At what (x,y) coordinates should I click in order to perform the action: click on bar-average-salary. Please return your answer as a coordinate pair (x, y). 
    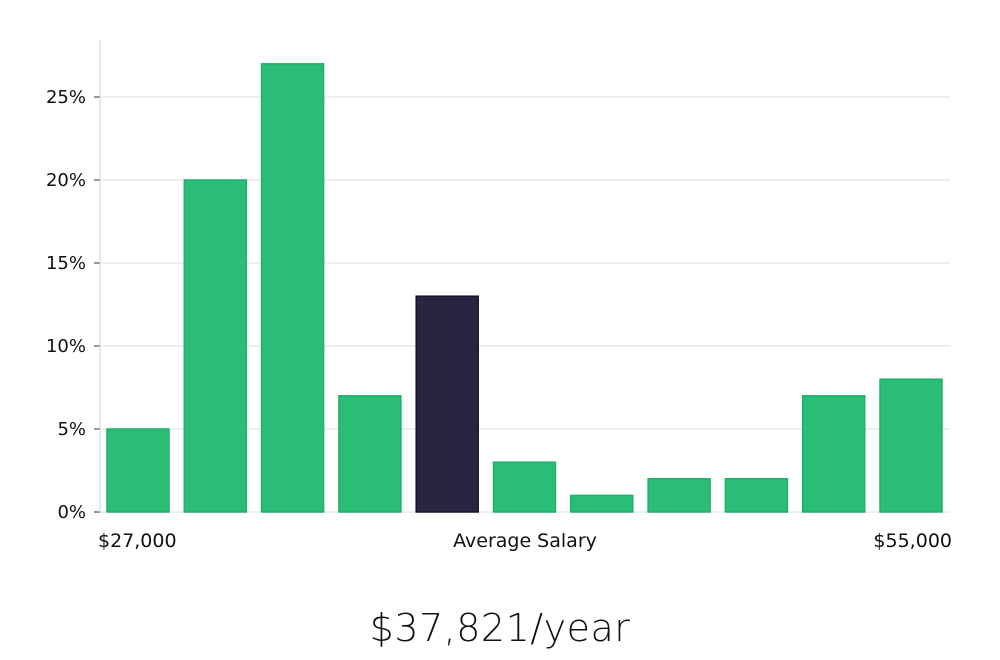
    Looking at the image, I should click on (447, 404).